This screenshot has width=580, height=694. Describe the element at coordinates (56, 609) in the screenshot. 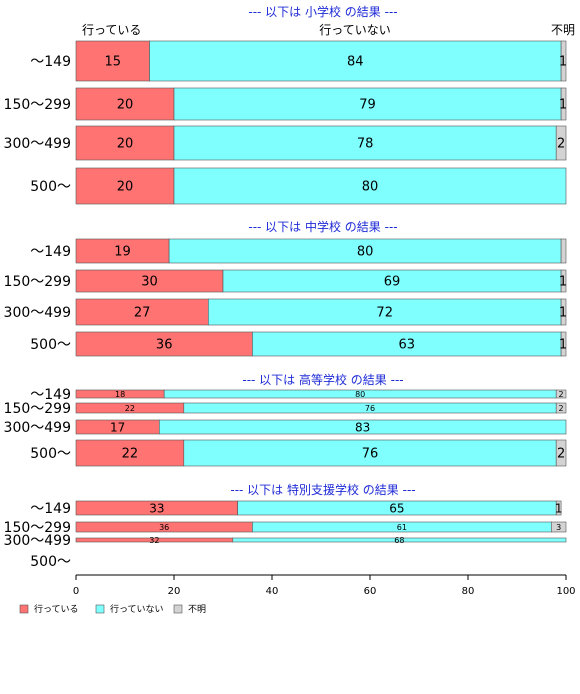

I see `legend-label: 行っている` at that location.